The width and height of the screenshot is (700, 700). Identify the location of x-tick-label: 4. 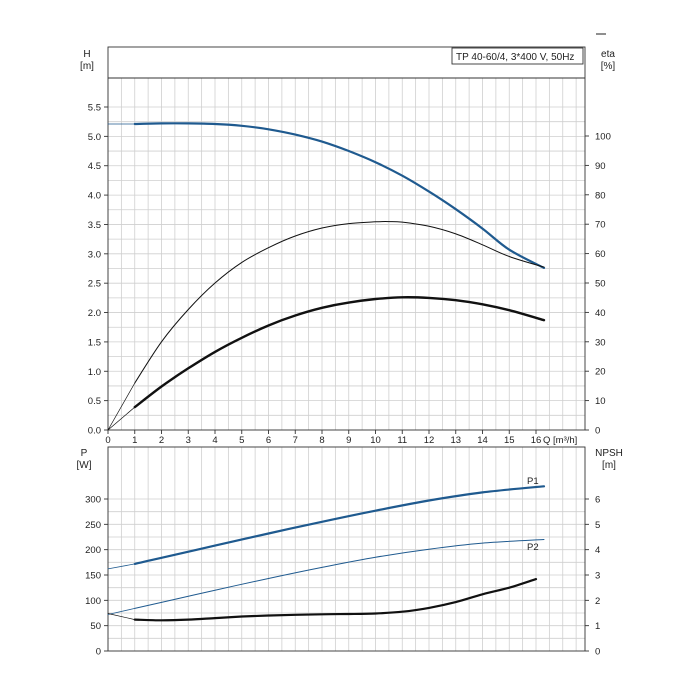
(214, 440).